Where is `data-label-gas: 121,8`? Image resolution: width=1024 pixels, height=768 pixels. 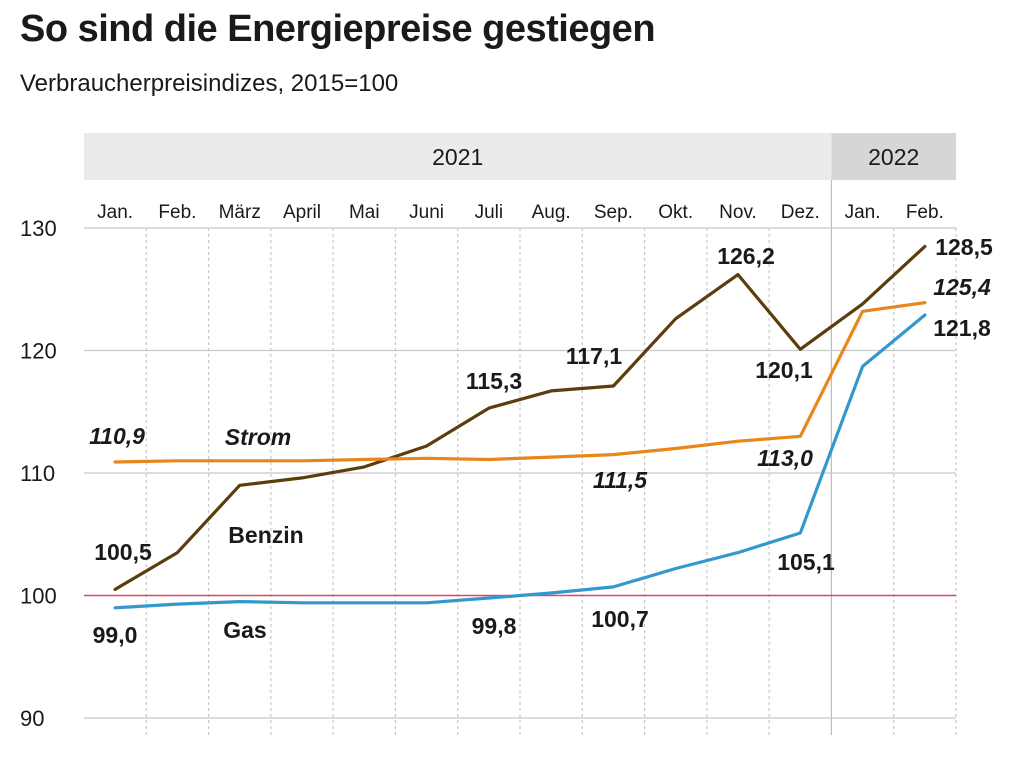
data-label-gas: 121,8 is located at coordinates (962, 328).